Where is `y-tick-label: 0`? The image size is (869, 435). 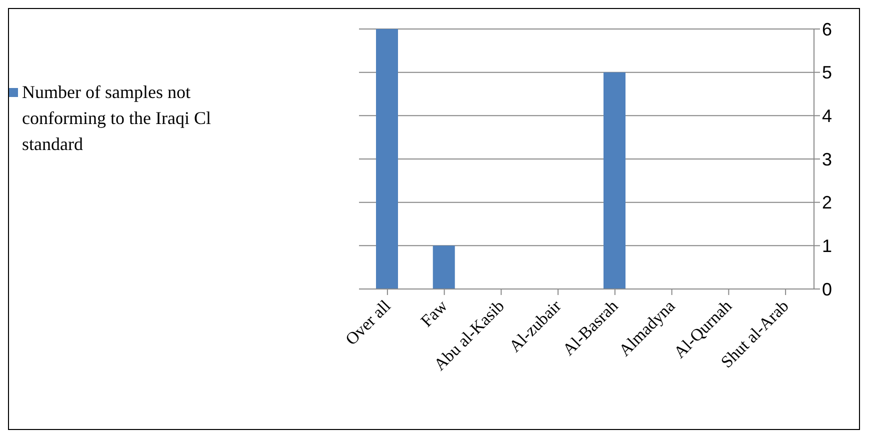
y-tick-label: 0 is located at coordinates (827, 289).